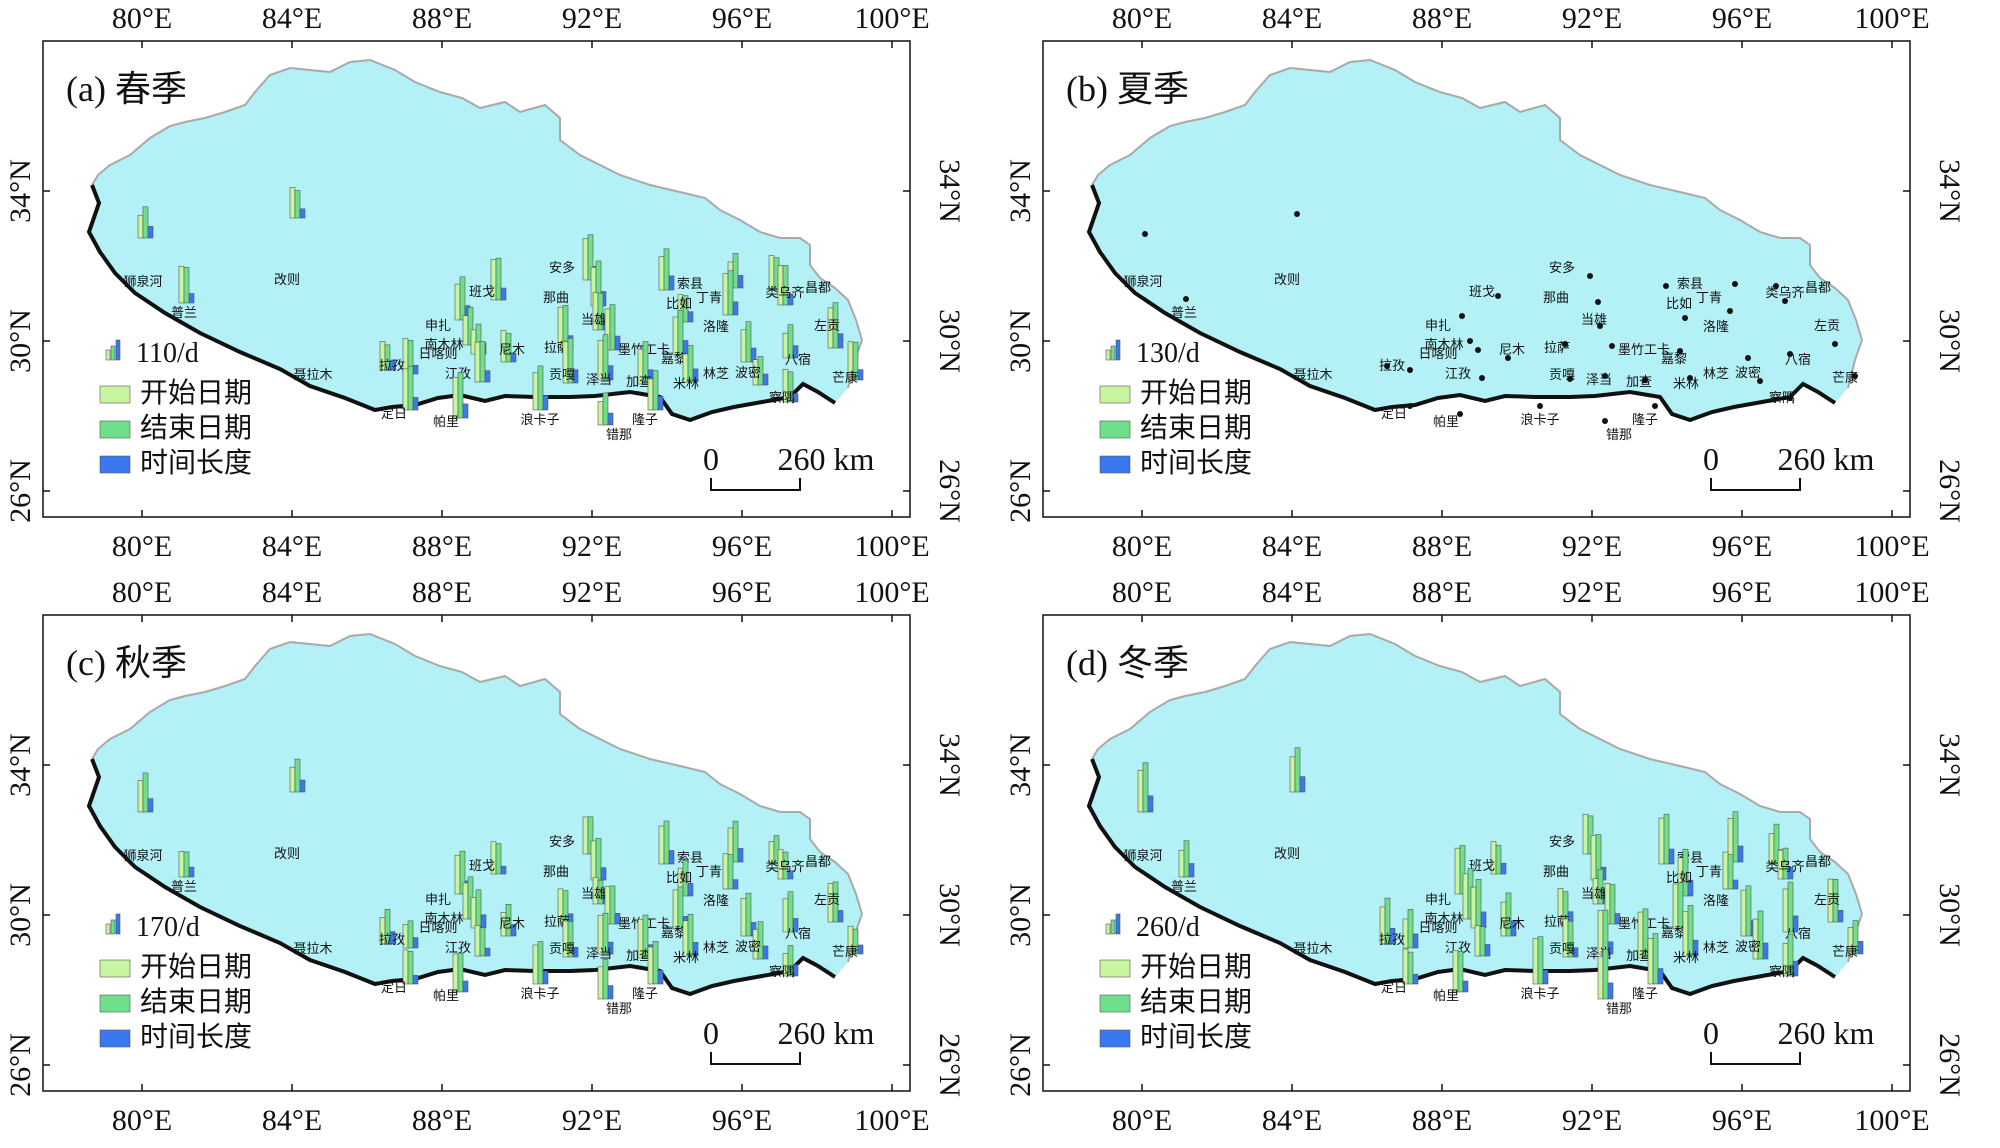  I want to click on station-label: 错那, so click(1619, 1008).